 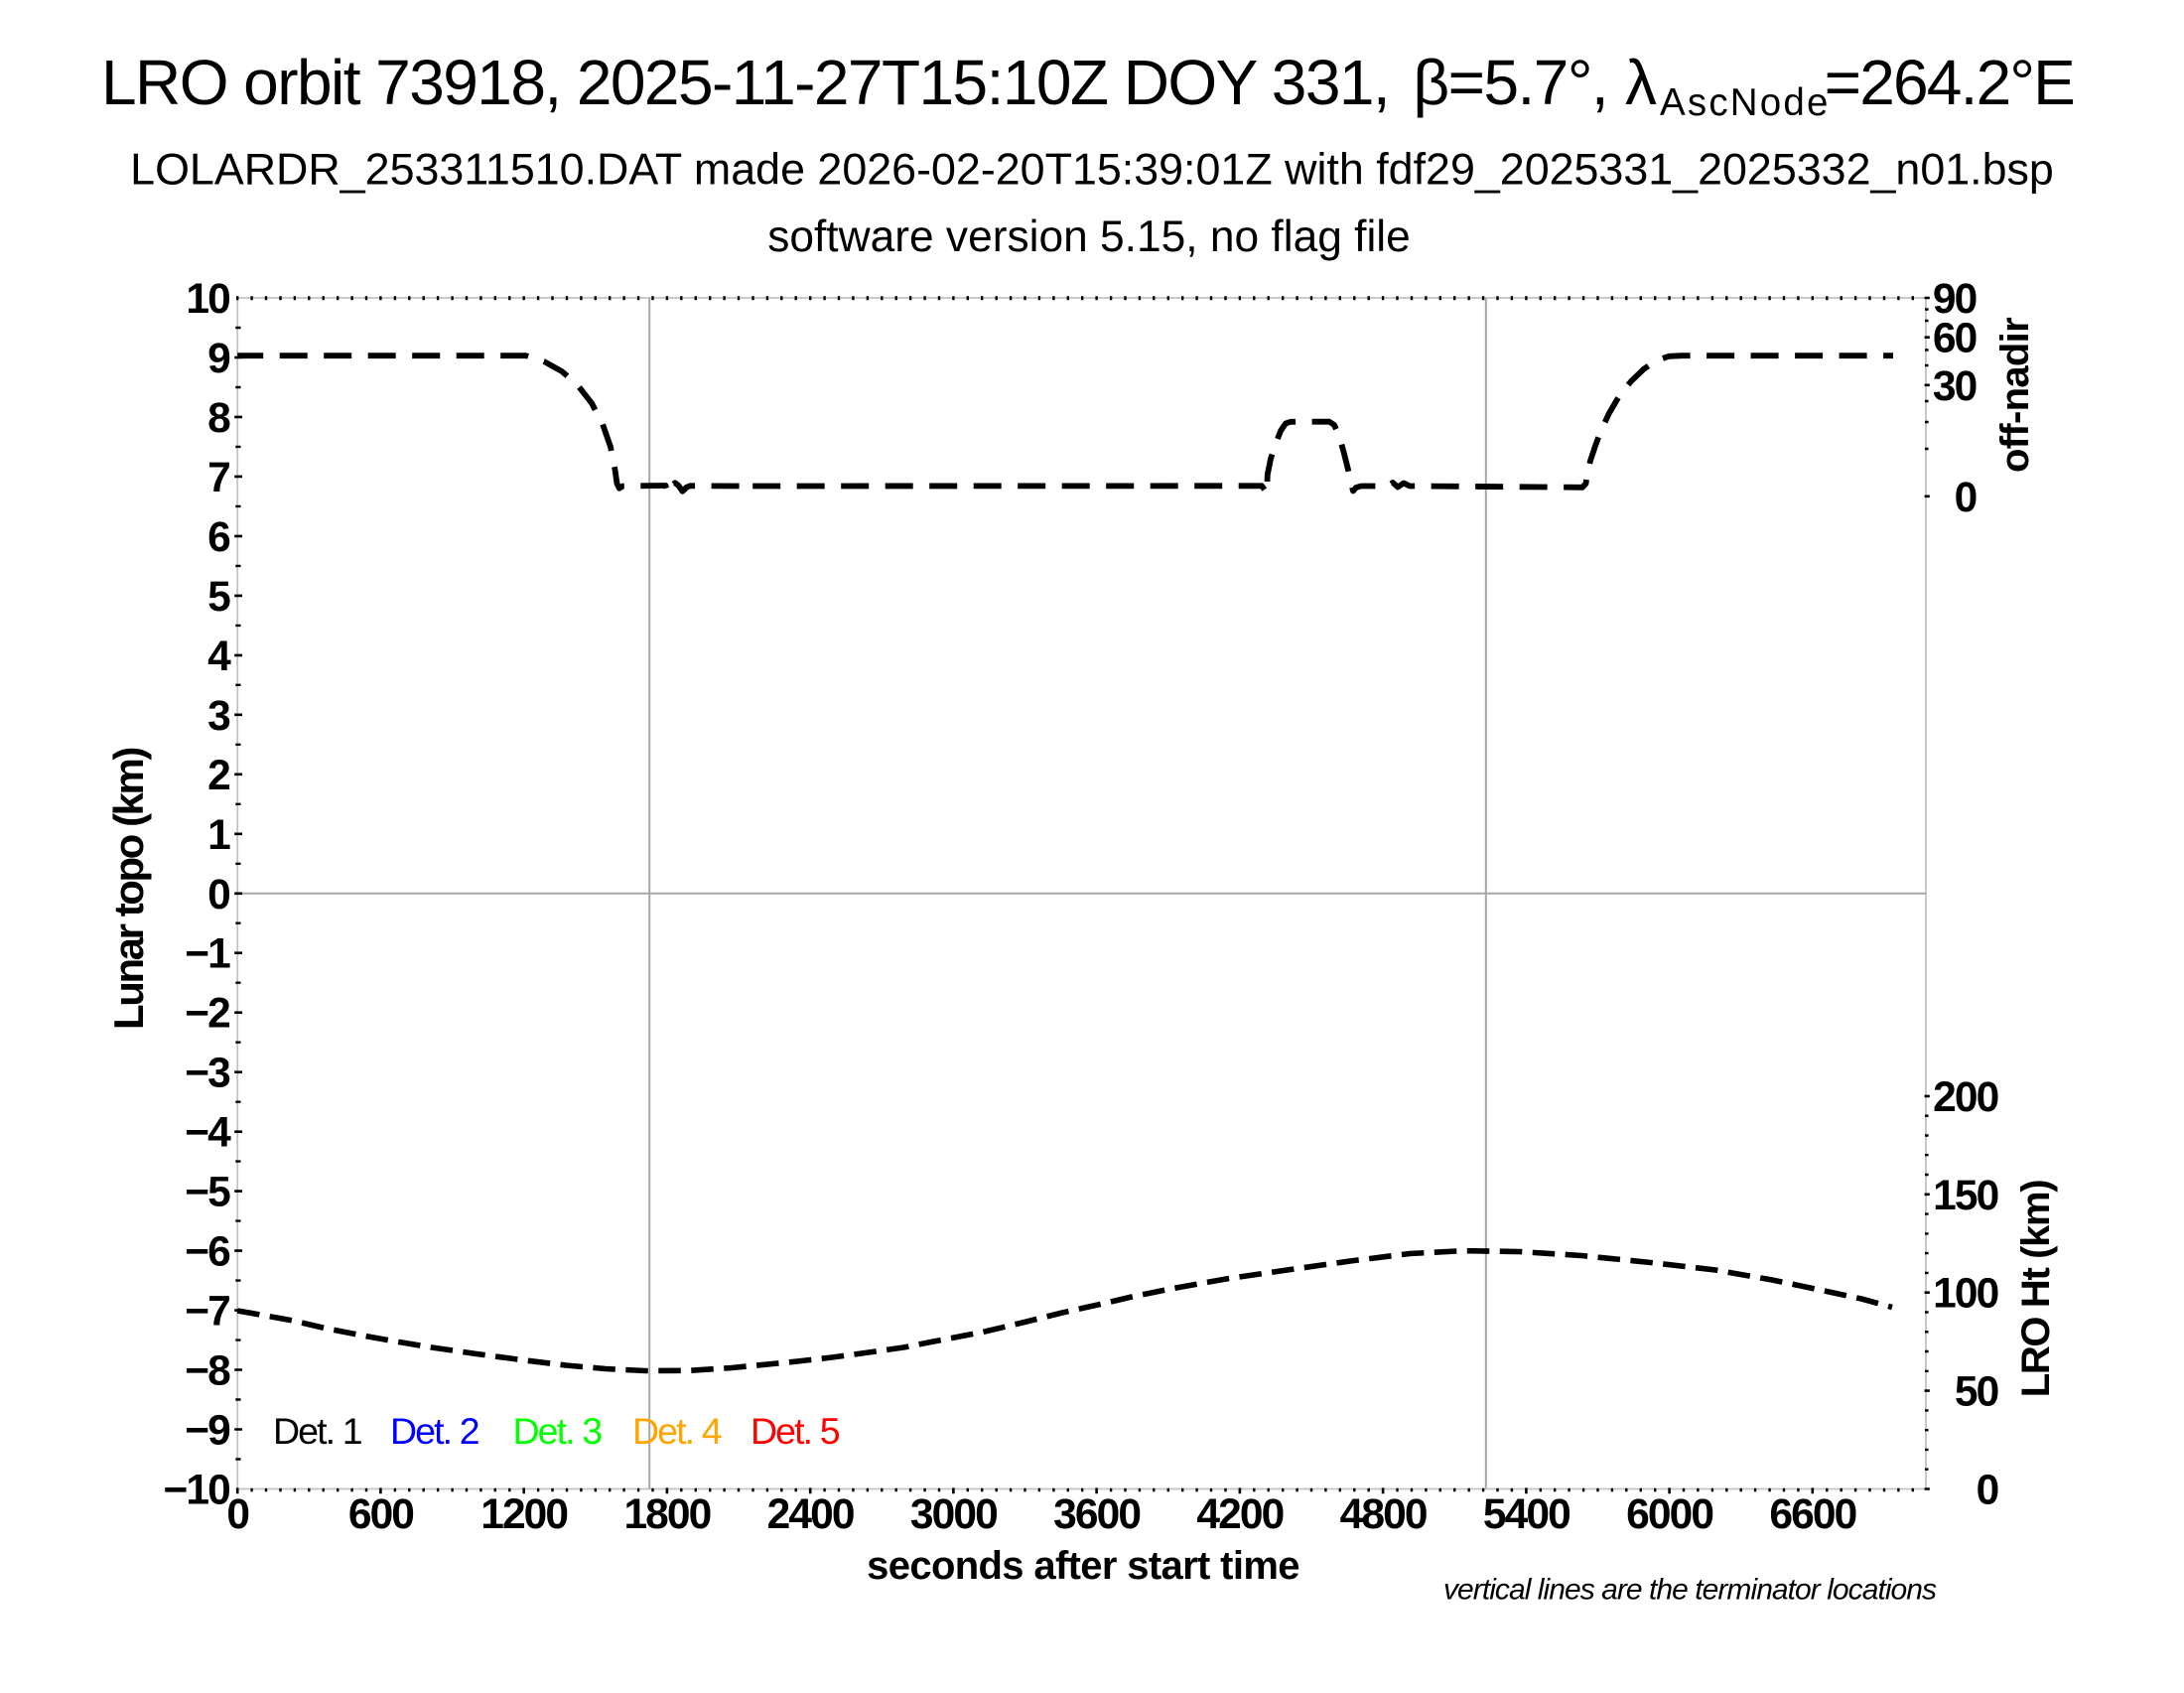 What do you see at coordinates (1965, 1294) in the screenshot?
I see `svg-text: 100` at bounding box center [1965, 1294].